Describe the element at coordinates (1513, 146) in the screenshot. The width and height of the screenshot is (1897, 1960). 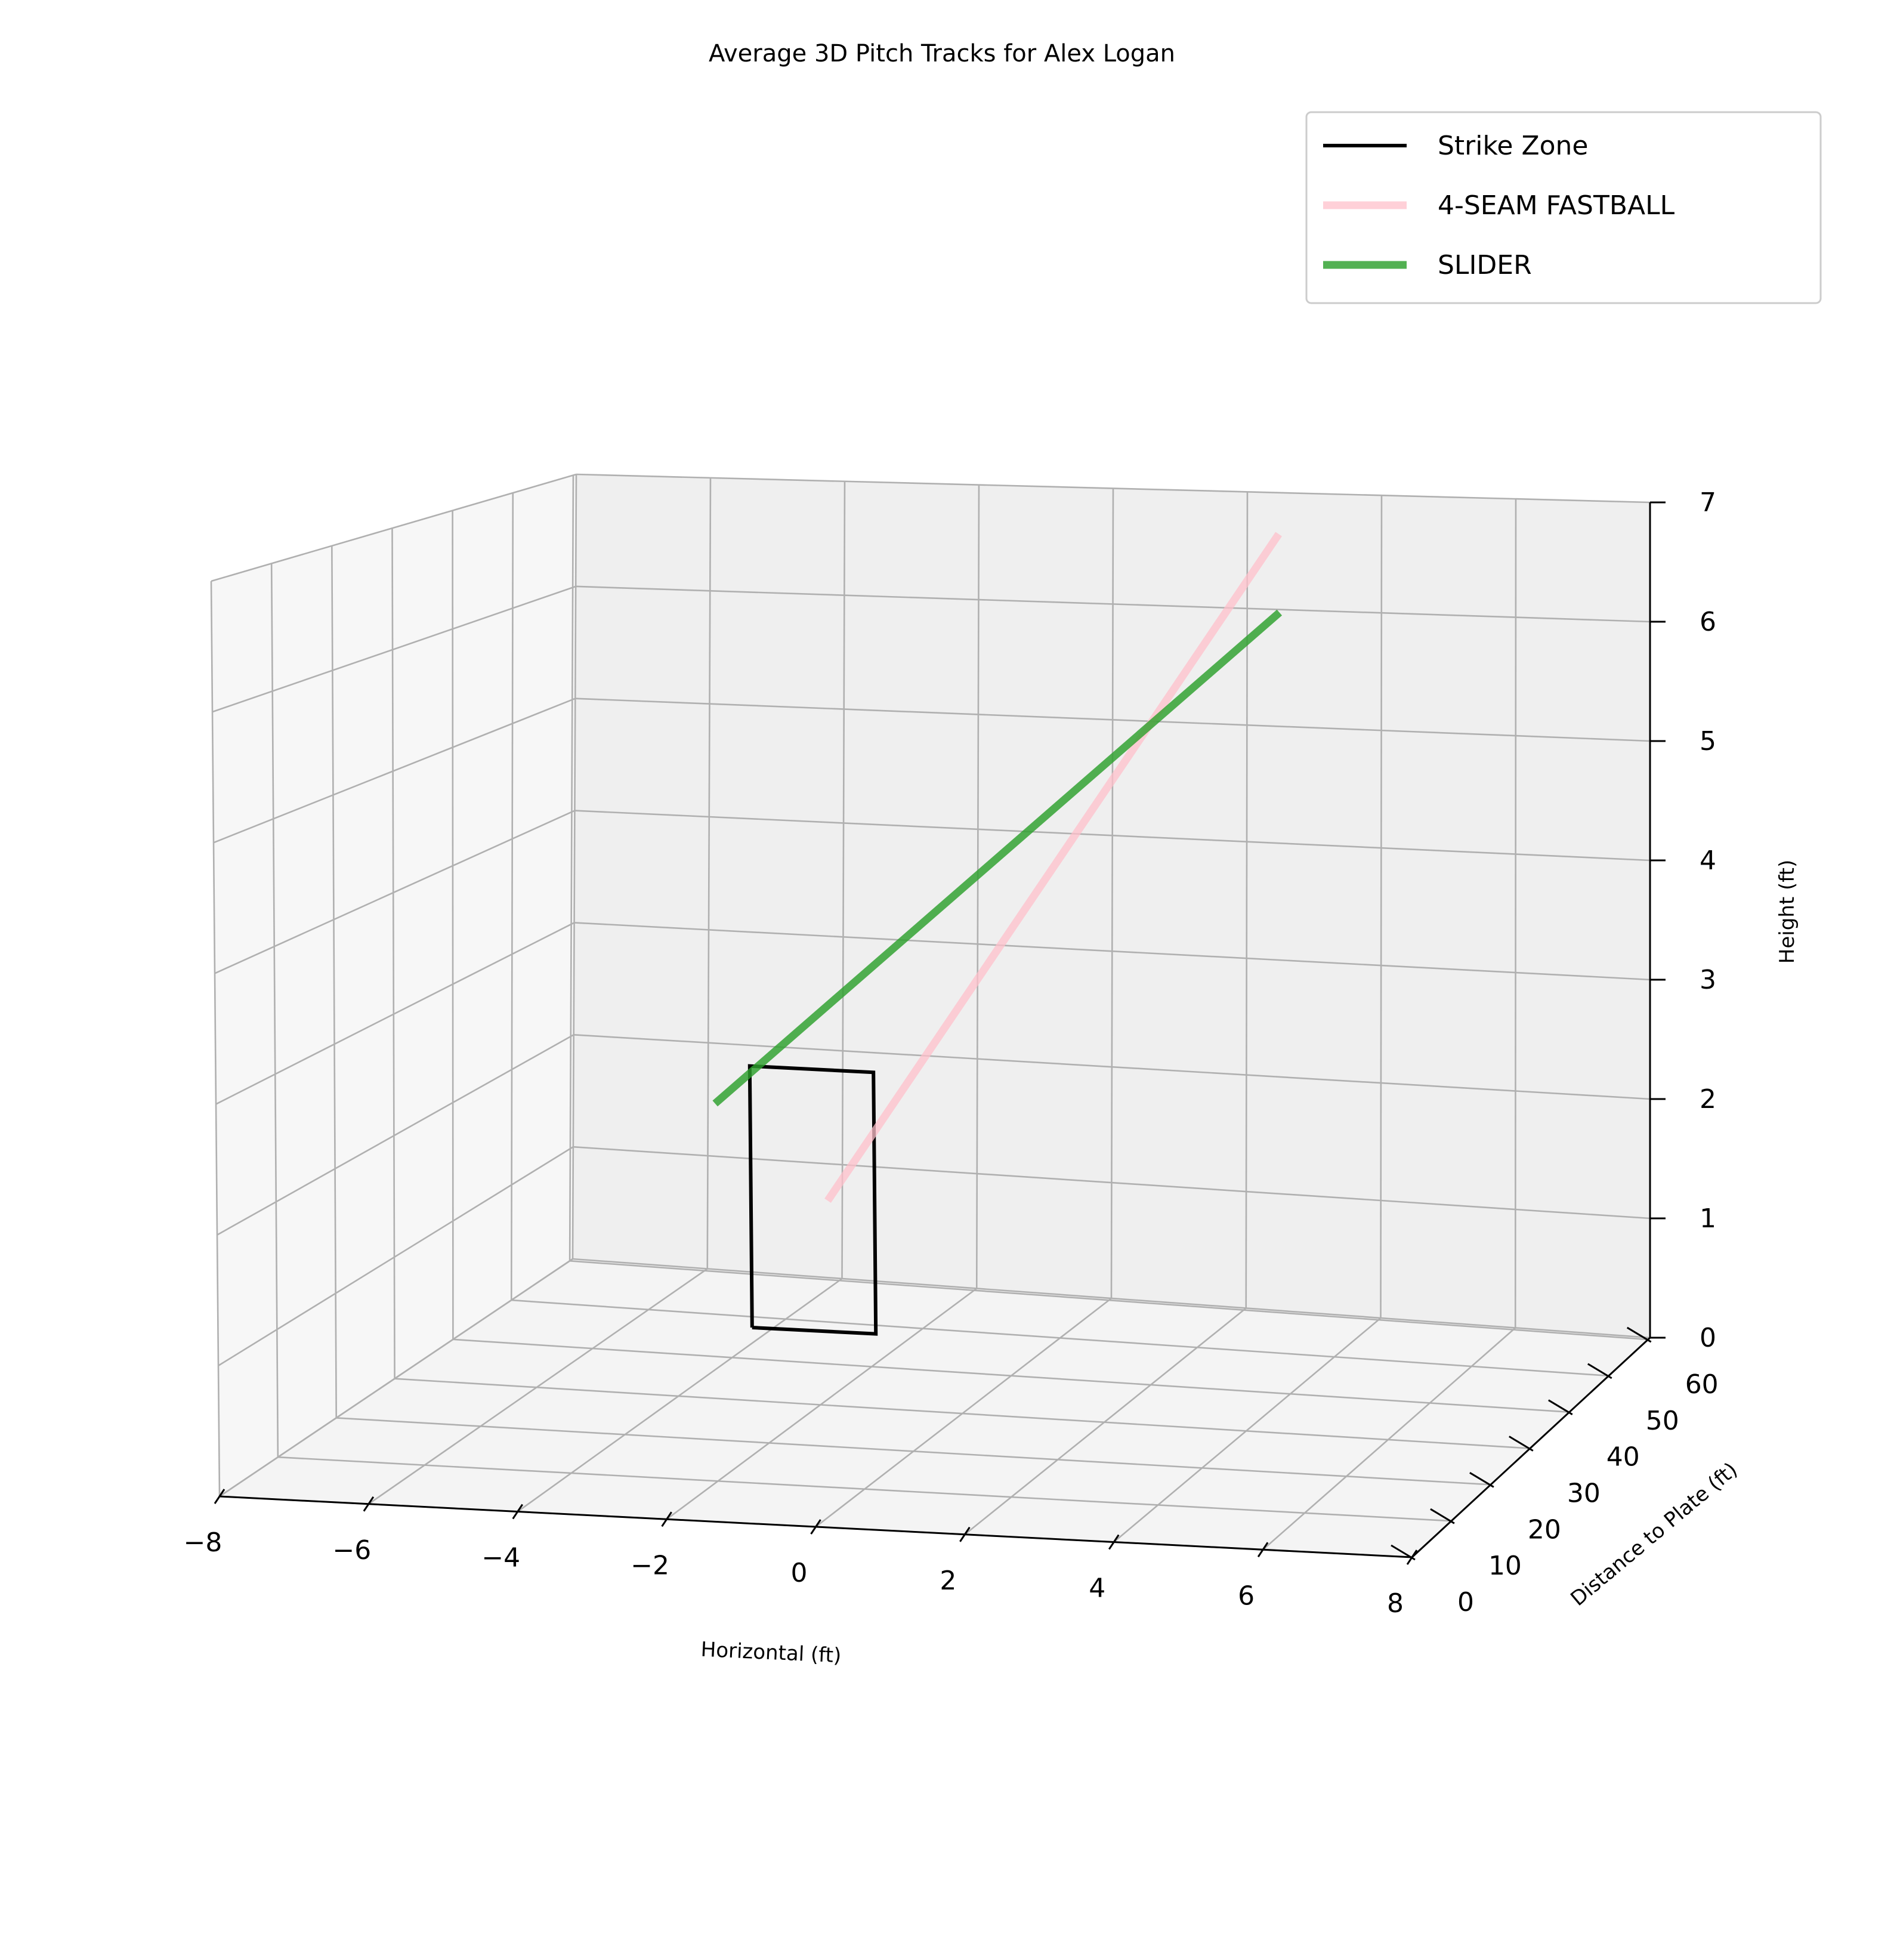
I see `legend-label-strike-zone: Strike Zone` at that location.